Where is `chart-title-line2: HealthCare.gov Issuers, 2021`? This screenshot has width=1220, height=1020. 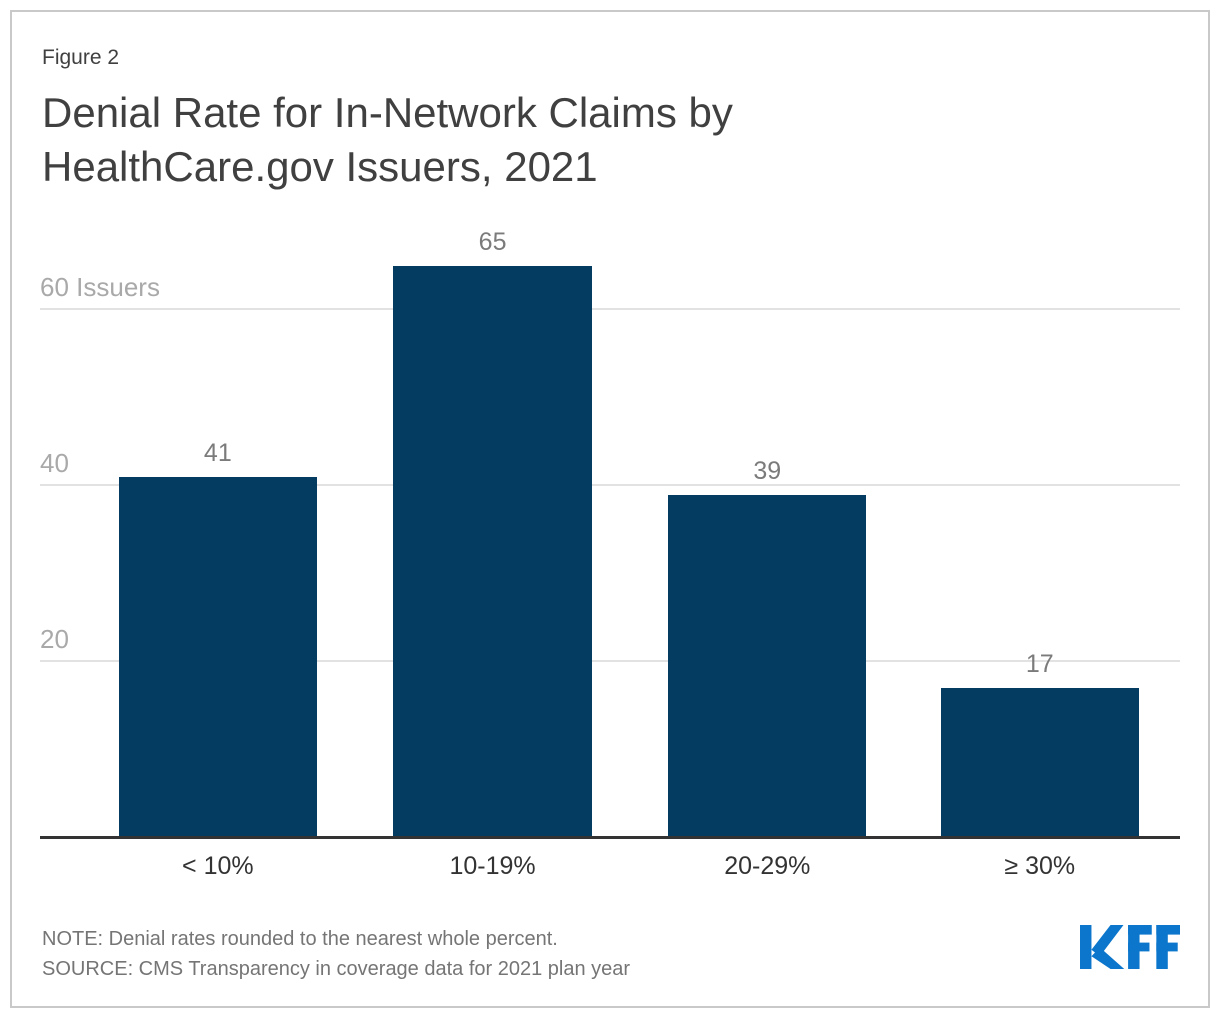
chart-title-line2: HealthCare.gov Issuers, 2021 is located at coordinates (320, 166).